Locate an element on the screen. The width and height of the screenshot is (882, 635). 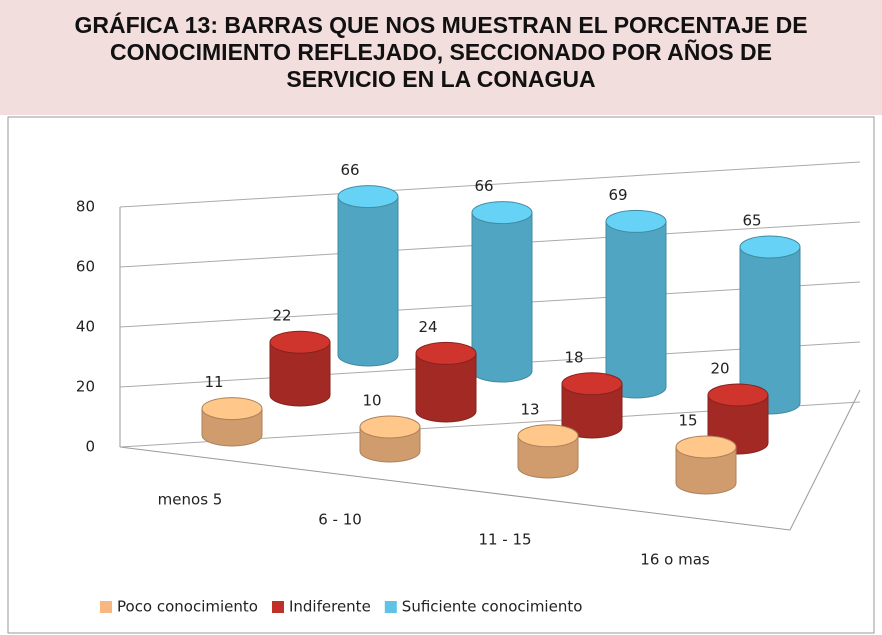
data-label: 11 is located at coordinates (213, 382).